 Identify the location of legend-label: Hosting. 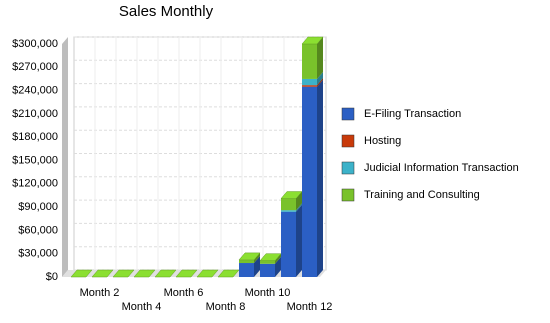
(382, 141).